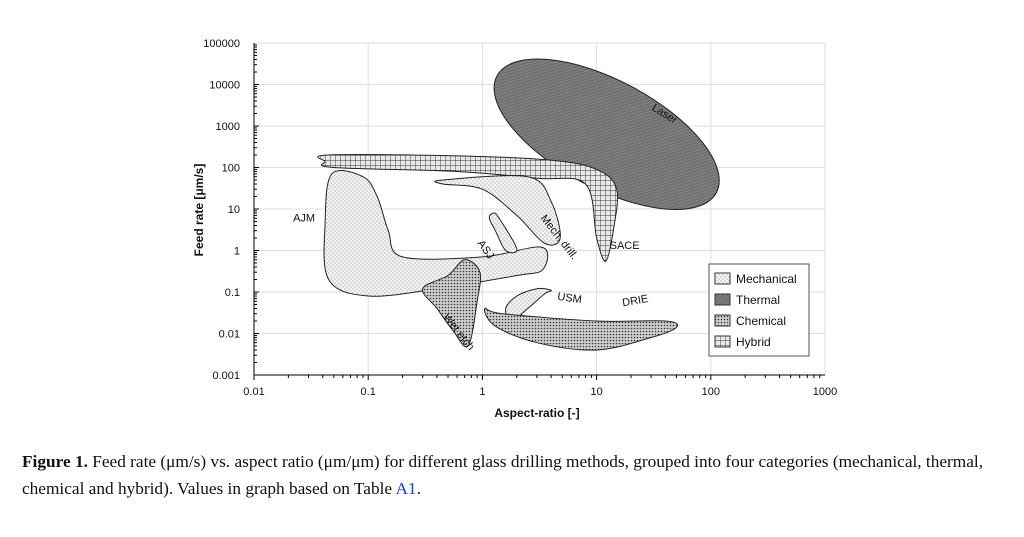  I want to click on region-label: SACE, so click(625, 246).